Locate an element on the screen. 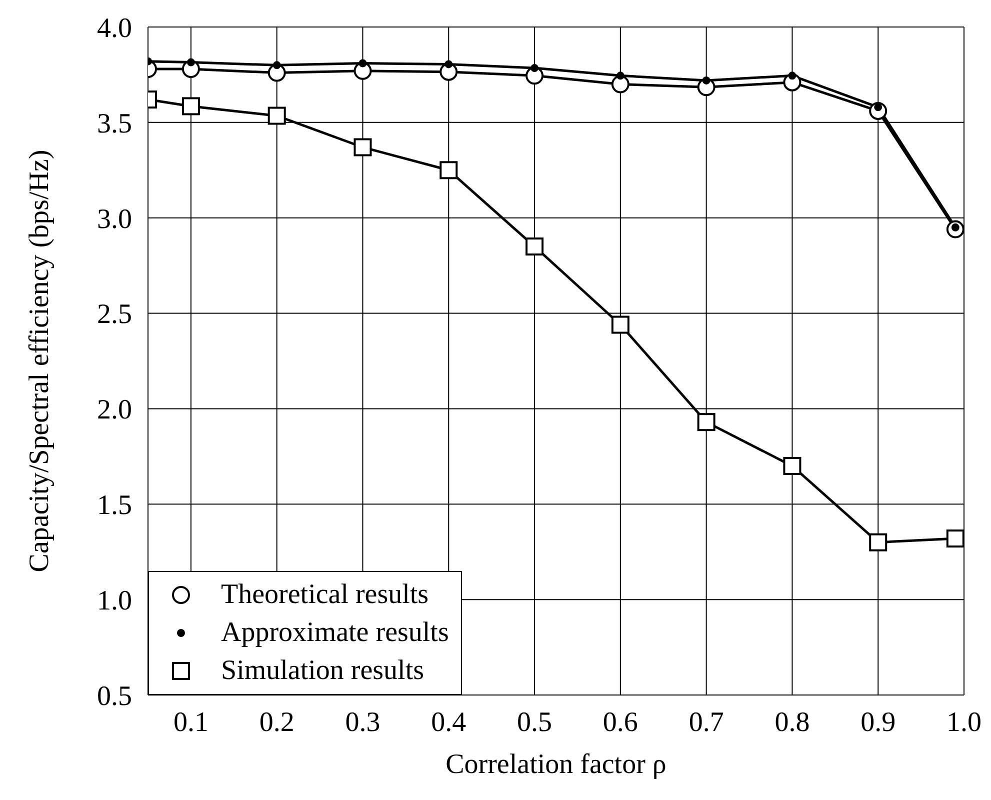 The image size is (991, 800). x-tick-label: 0.7 is located at coordinates (706, 722).